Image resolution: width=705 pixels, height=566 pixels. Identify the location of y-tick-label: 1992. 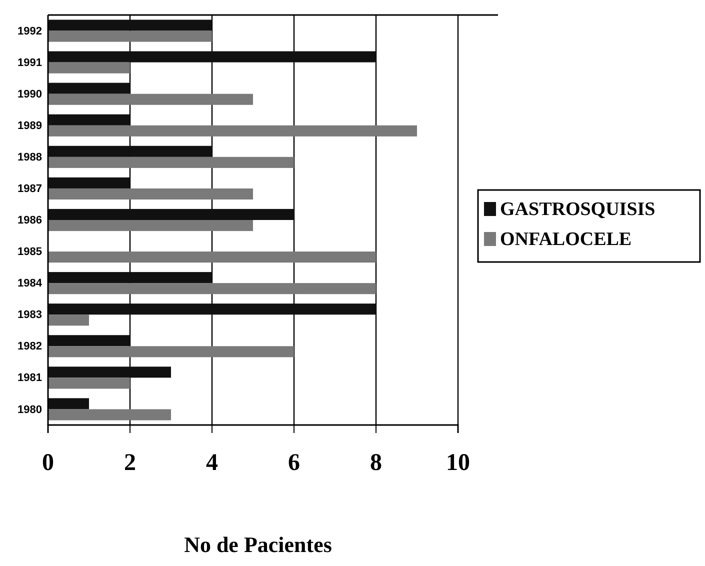
(30, 31).